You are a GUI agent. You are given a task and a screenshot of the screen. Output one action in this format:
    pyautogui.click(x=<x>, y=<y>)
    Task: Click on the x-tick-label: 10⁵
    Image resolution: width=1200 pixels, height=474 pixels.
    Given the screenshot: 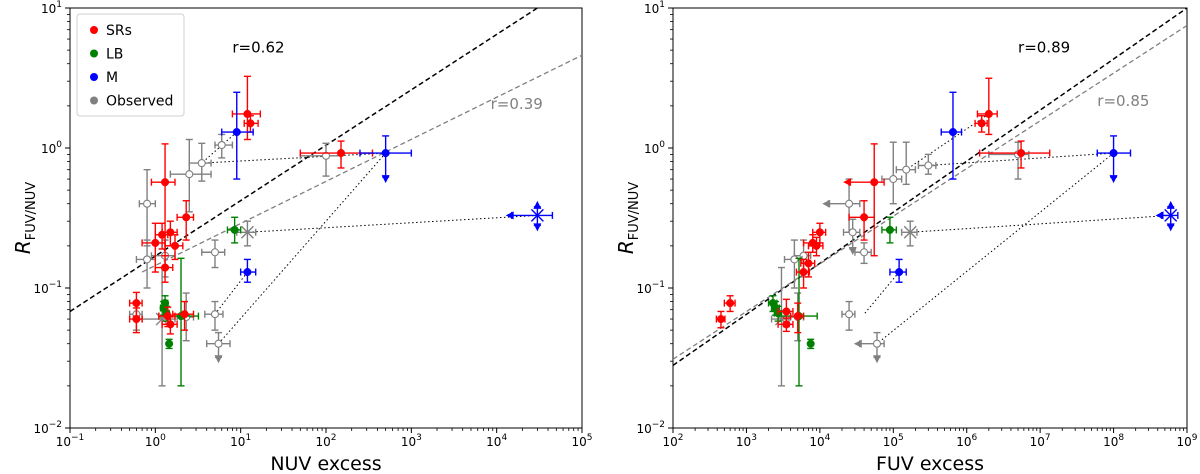 What is the action you would take?
    pyautogui.click(x=581, y=441)
    